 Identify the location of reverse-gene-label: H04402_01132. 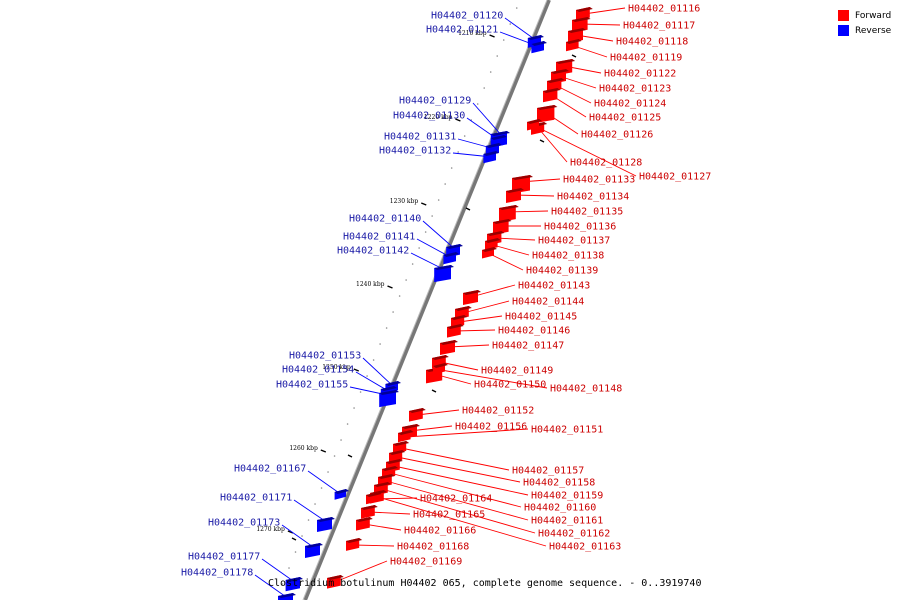
(415, 151).